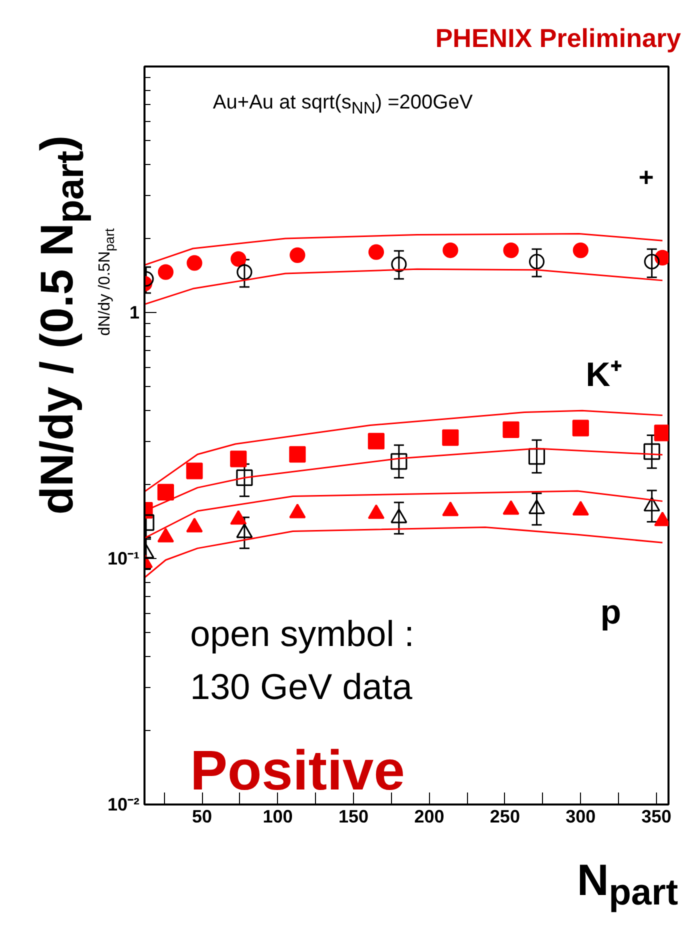  What do you see at coordinates (297, 770) in the screenshot?
I see `annotation: Positive` at bounding box center [297, 770].